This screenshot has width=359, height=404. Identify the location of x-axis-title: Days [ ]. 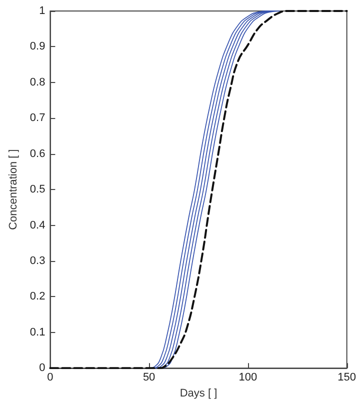
(199, 394).